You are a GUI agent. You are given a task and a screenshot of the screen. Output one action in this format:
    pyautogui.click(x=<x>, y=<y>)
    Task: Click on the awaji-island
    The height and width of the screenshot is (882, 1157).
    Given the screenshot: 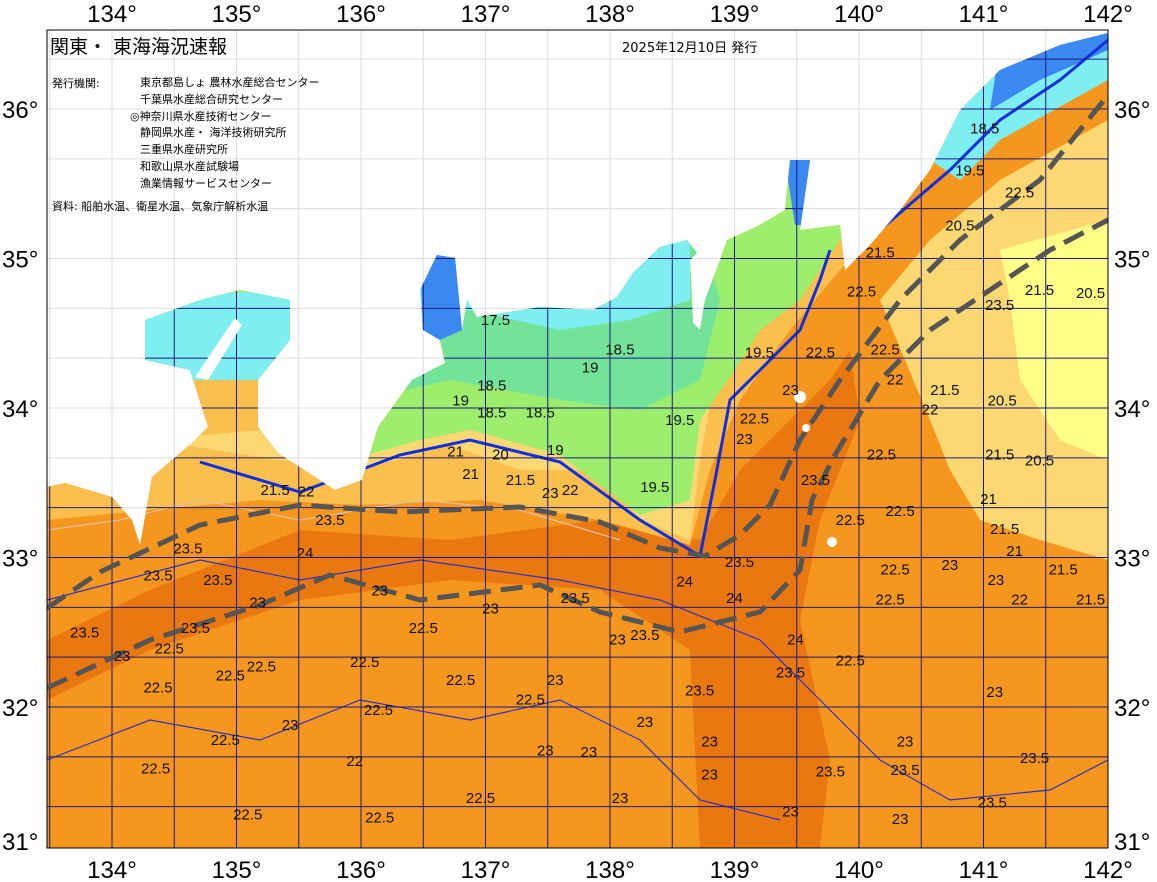 What is the action you would take?
    pyautogui.click(x=218, y=349)
    